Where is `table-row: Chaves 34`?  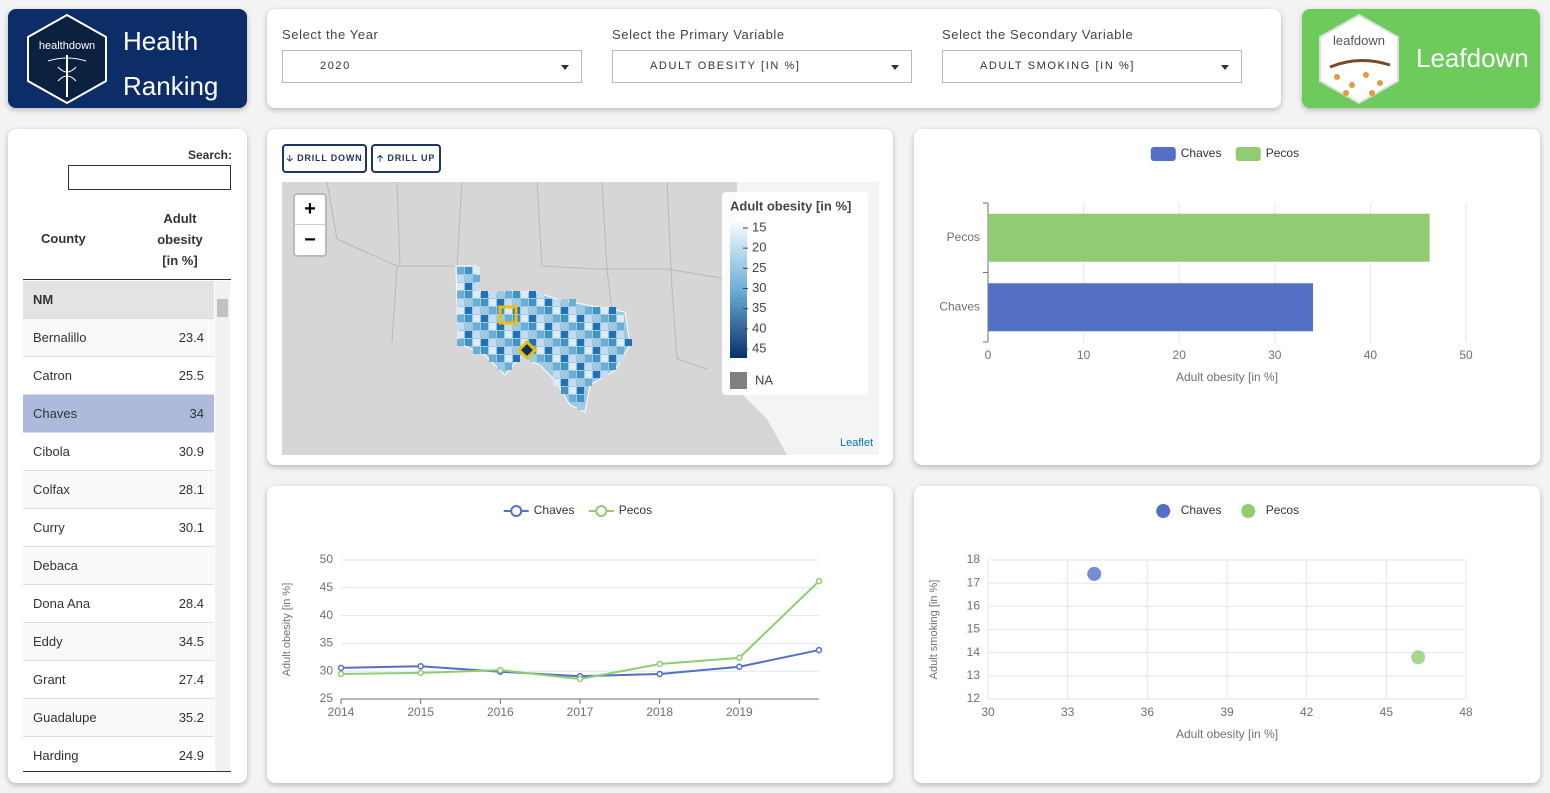 table-row: Chaves 34 is located at coordinates (118, 413).